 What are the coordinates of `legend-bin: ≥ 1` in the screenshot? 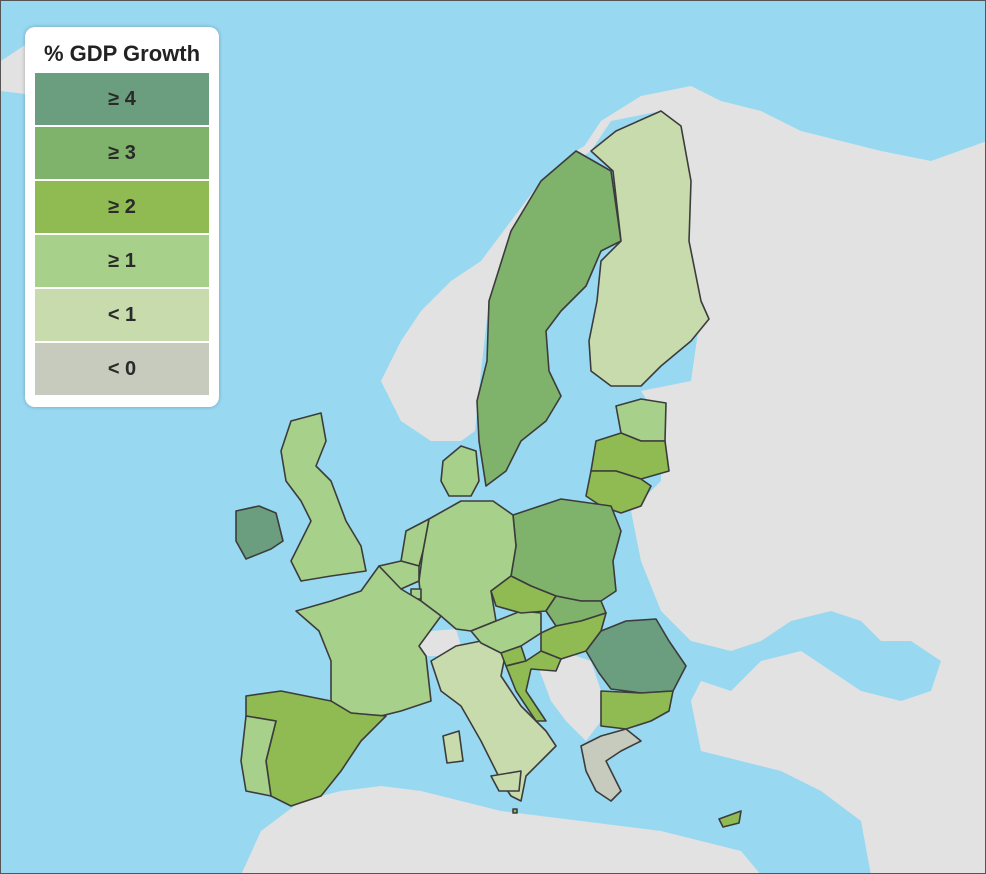 It's located at (122, 261).